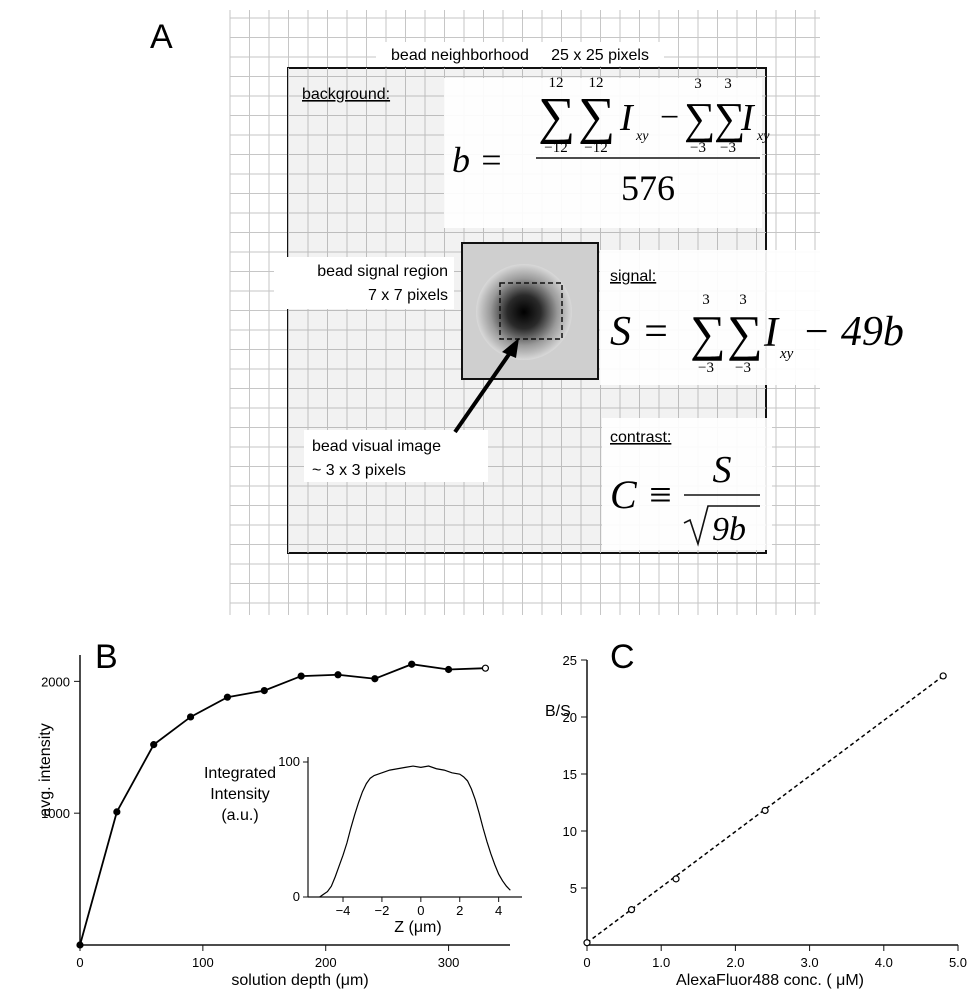  Describe the element at coordinates (958, 962) in the screenshot. I see `c-x-tick-label: 5.0` at that location.